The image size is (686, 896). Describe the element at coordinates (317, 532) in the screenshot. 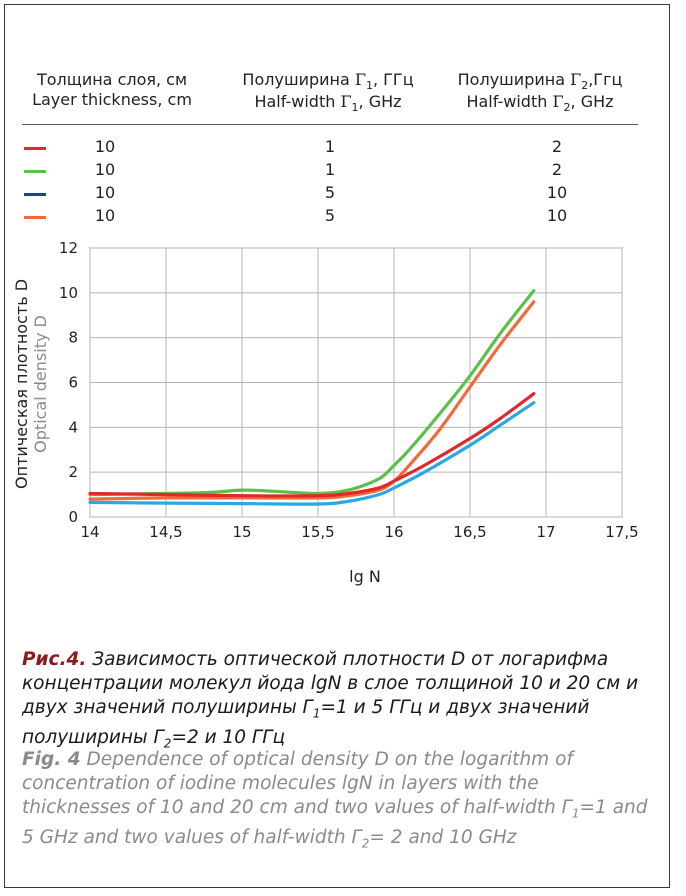

I see `x-tick-label: 15,5` at that location.